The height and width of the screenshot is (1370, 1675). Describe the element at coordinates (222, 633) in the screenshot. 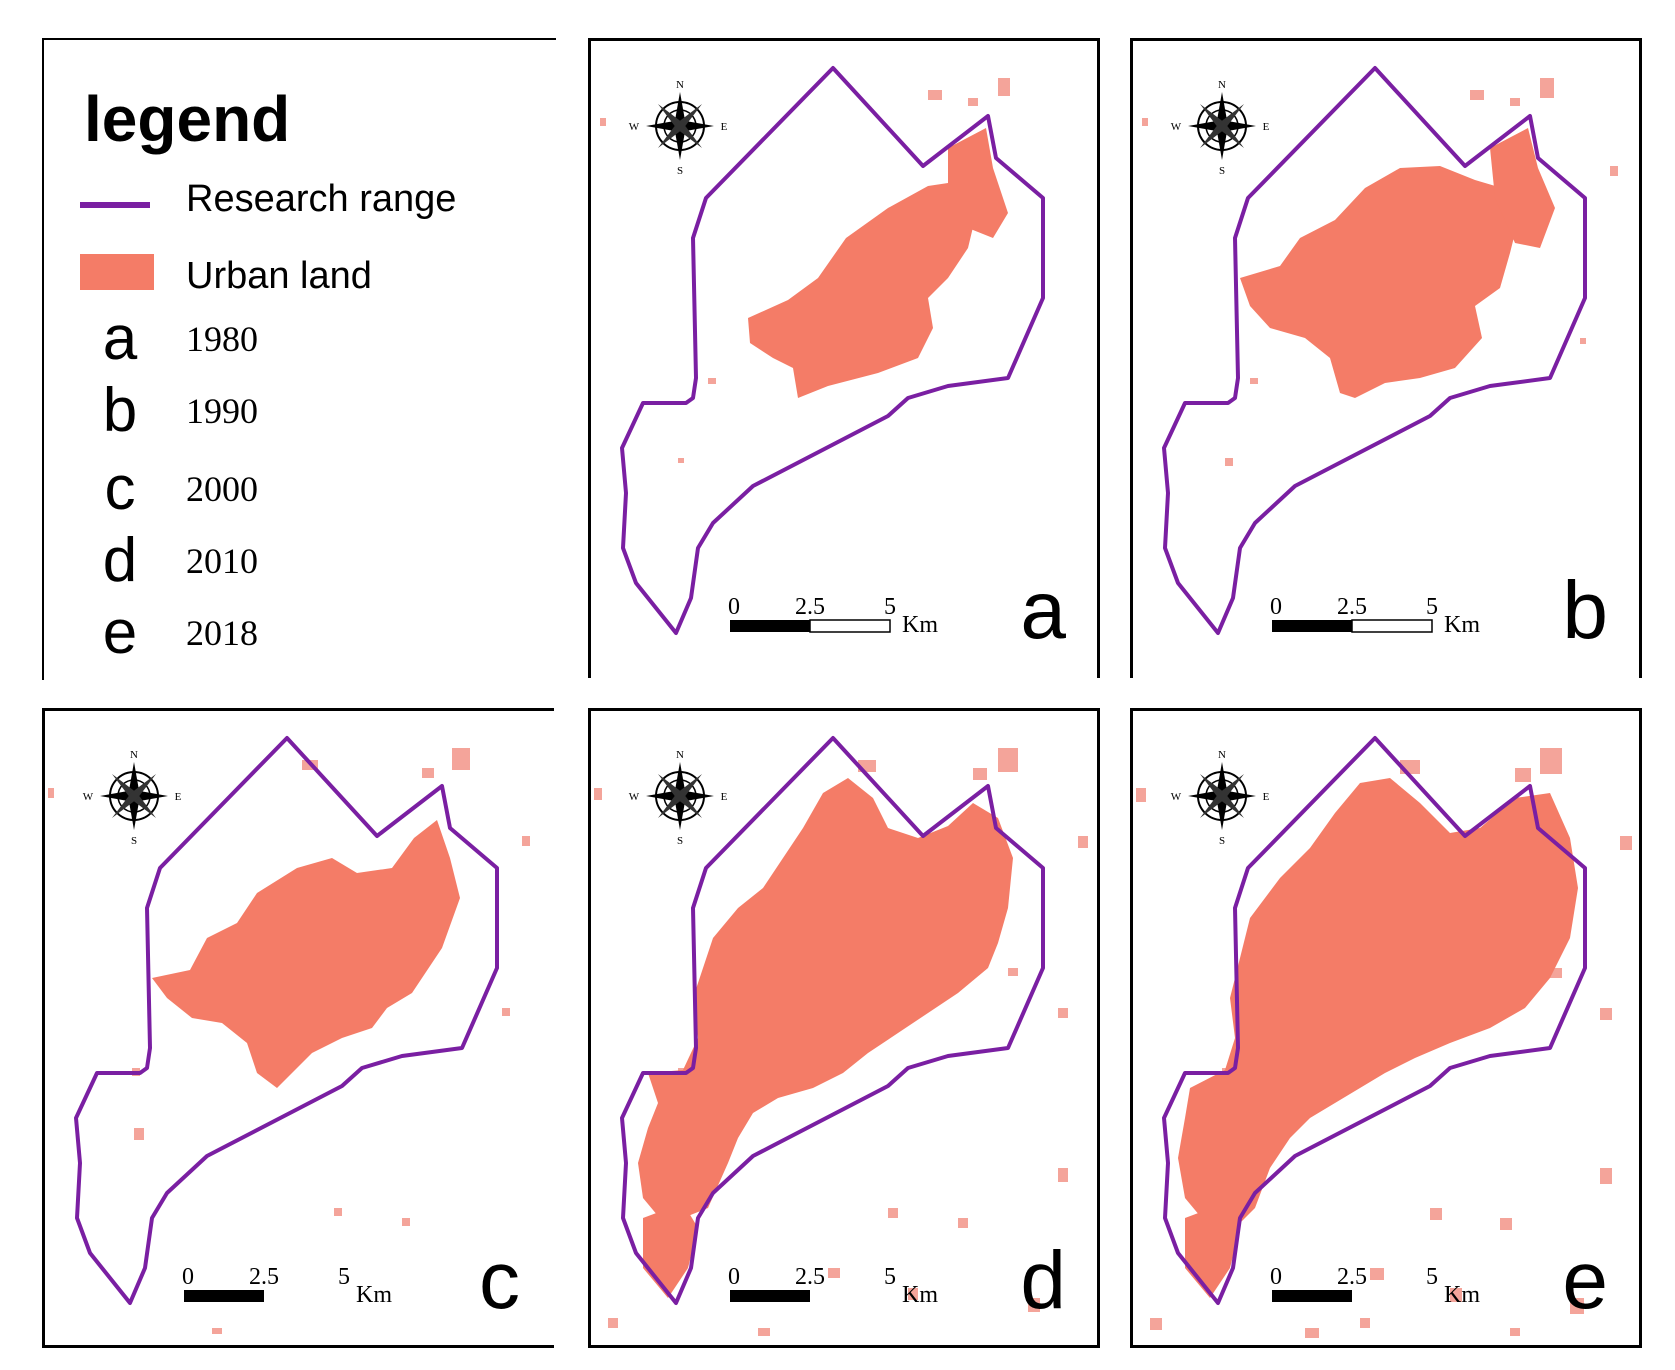

I see `legend-year-e: 2018` at that location.